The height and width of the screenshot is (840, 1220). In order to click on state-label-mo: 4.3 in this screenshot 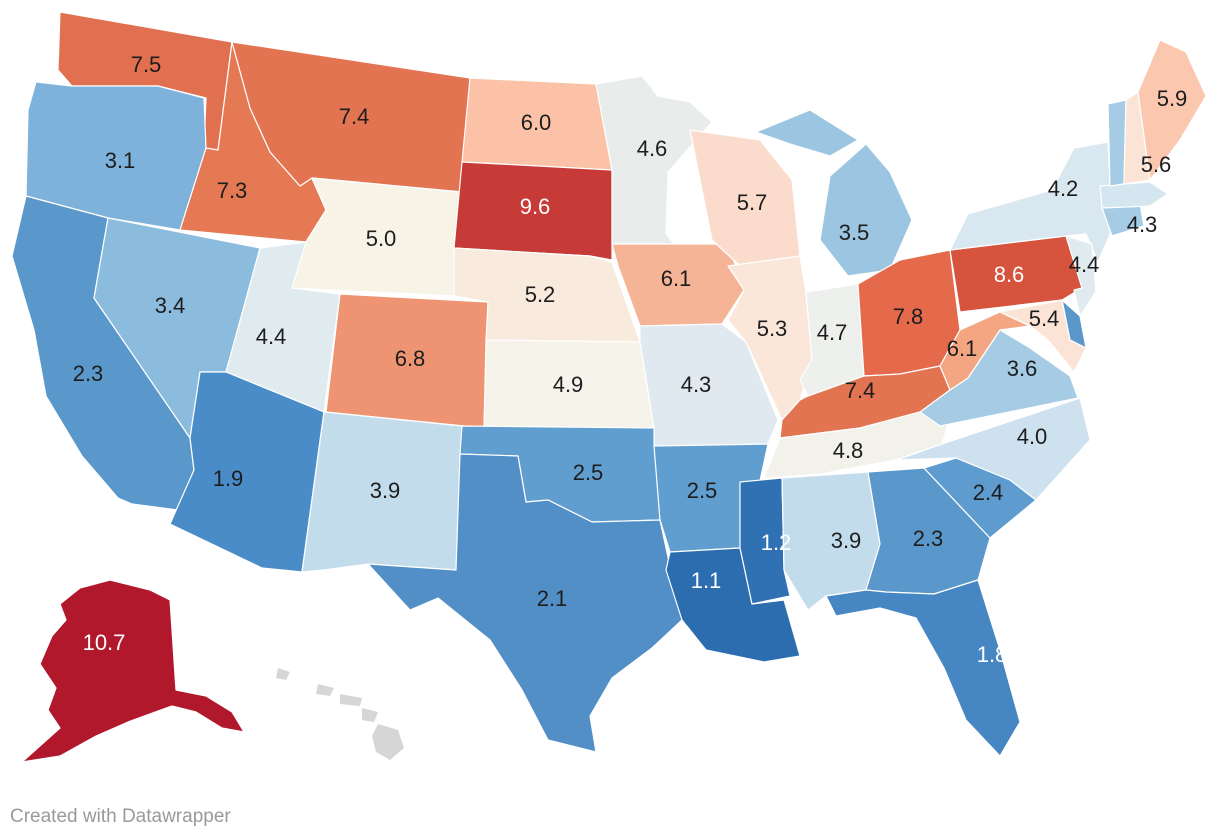, I will do `click(696, 384)`.